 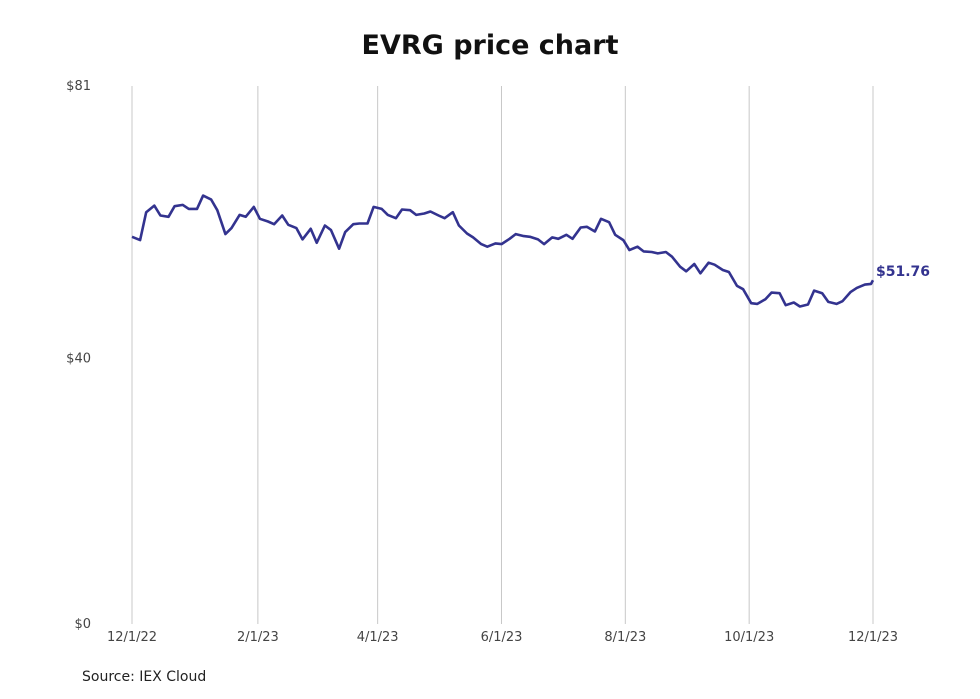 I want to click on x-tick-label: 12/1/22, so click(x=132, y=637).